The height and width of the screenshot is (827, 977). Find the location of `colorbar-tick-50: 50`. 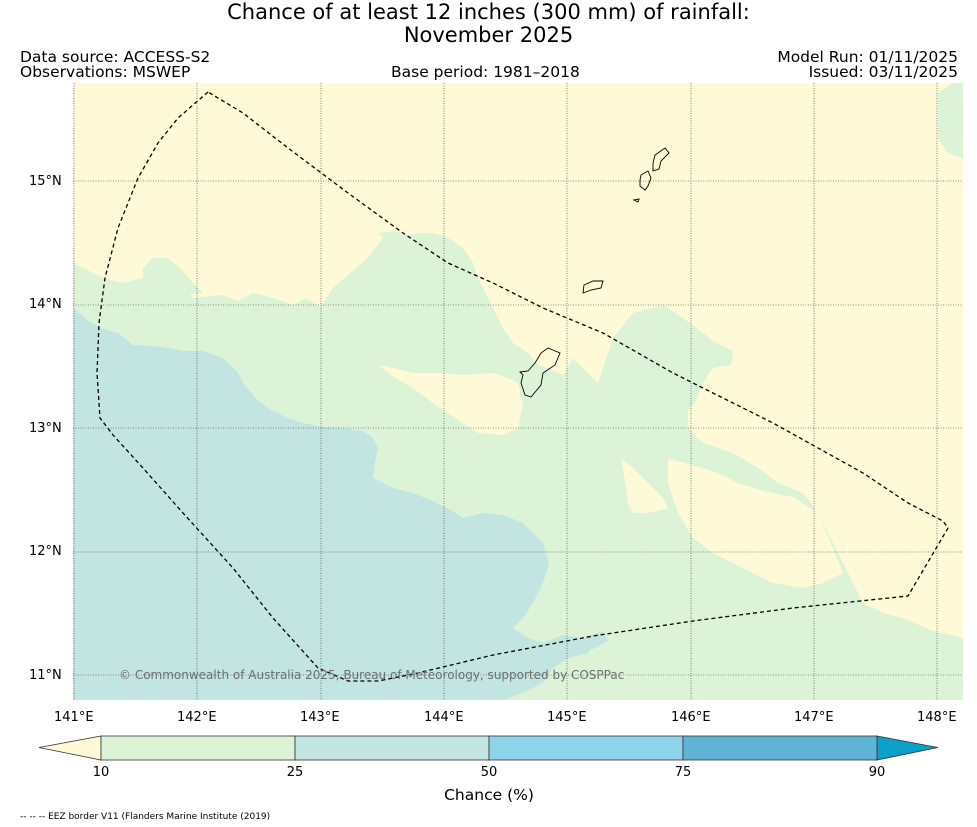

colorbar-tick-50: 50 is located at coordinates (489, 772).